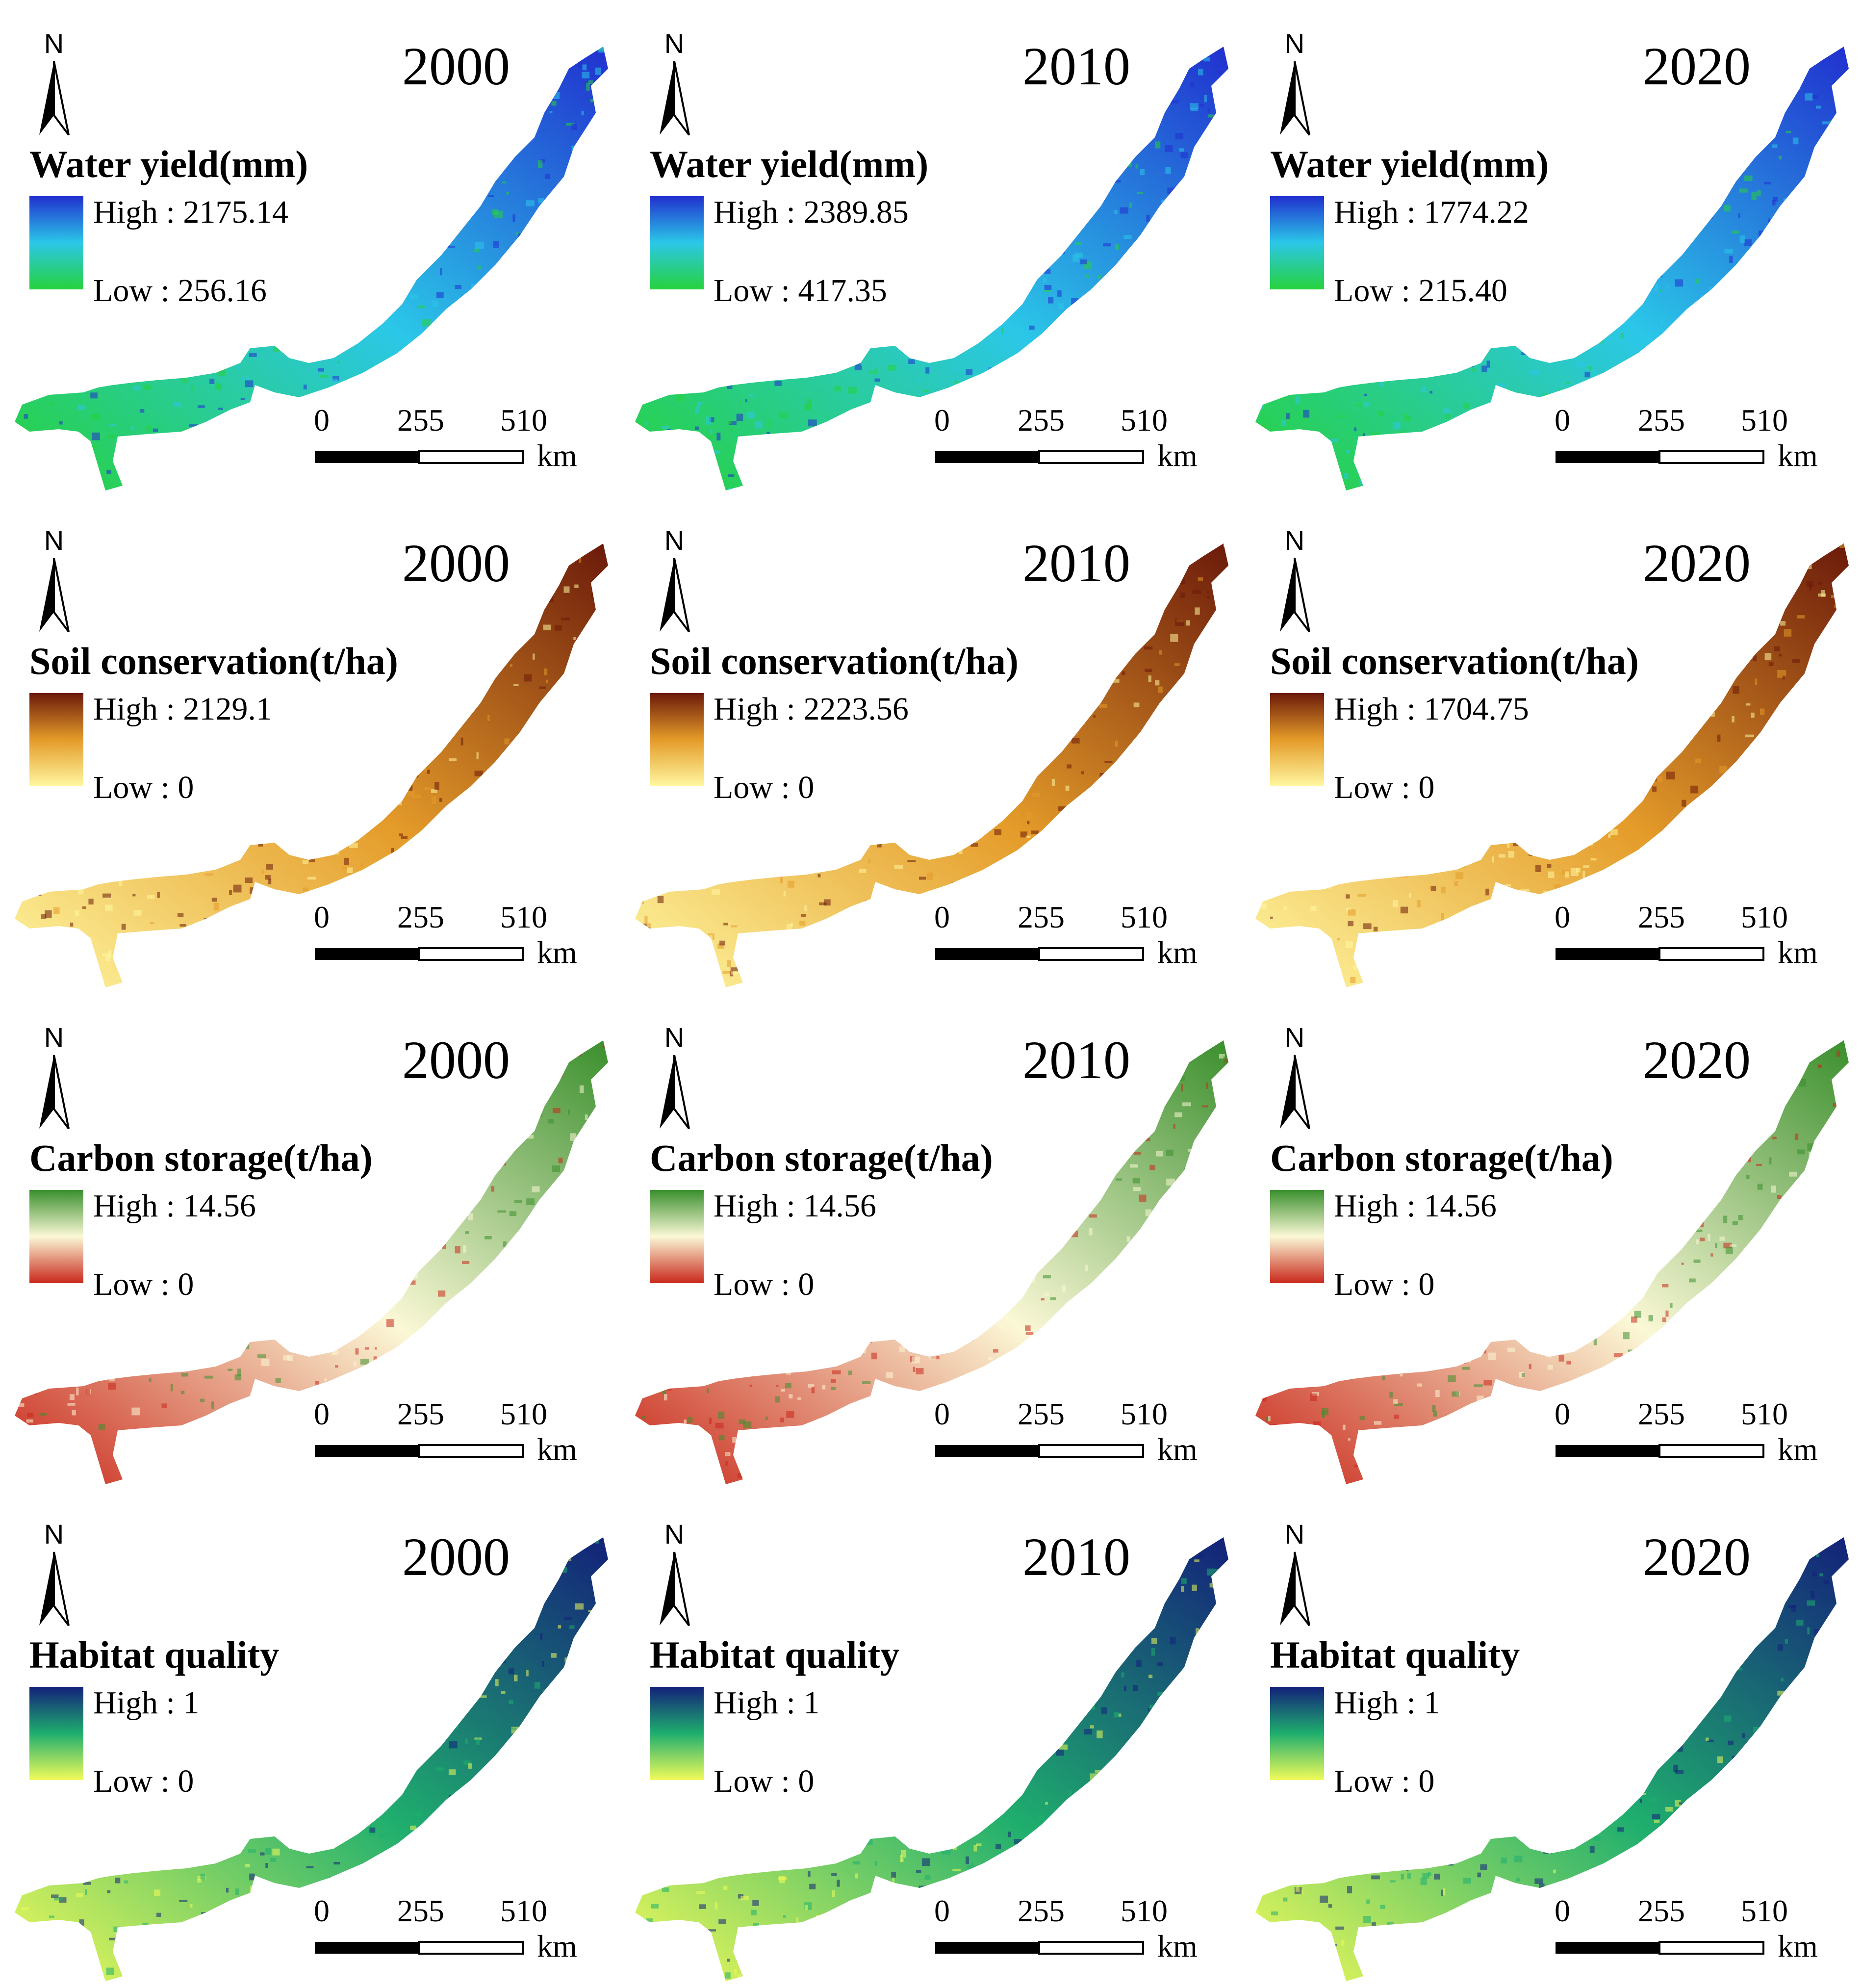 The image size is (1862, 1988). What do you see at coordinates (1454, 661) in the screenshot?
I see `legend-title: Soil conservation(t/ha)` at bounding box center [1454, 661].